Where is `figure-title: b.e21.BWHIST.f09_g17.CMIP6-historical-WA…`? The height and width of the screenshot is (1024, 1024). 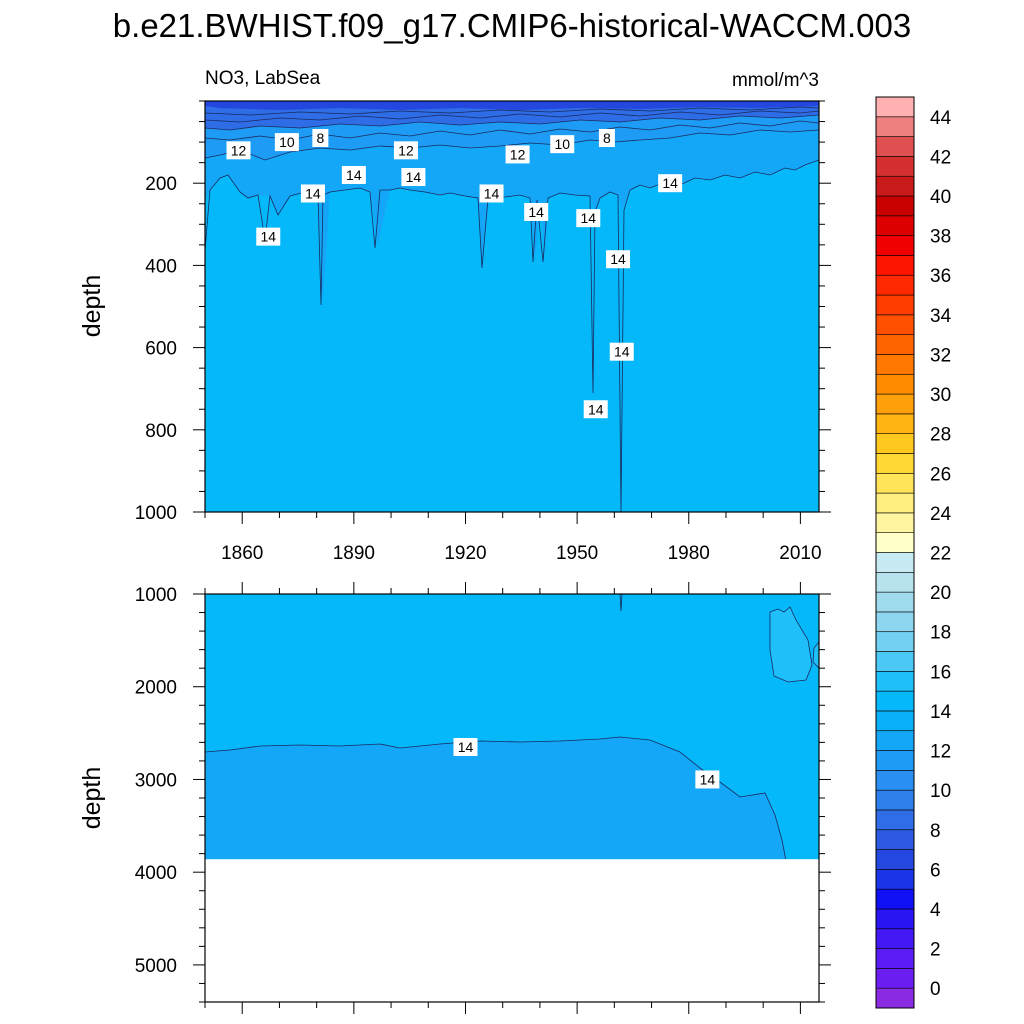
figure-title: b.e21.BWHIST.f09_g17.CMIP6-historical-WA… is located at coordinates (512, 25).